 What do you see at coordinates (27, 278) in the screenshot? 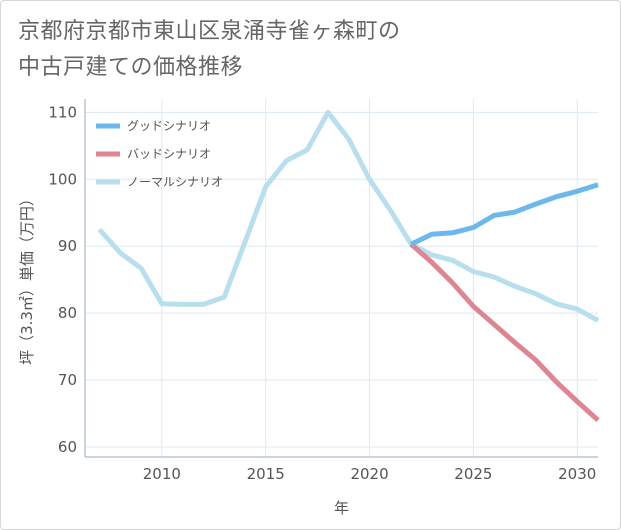
I see `y-axis-title: 坪（3.3㎡）単価（万円）` at bounding box center [27, 278].